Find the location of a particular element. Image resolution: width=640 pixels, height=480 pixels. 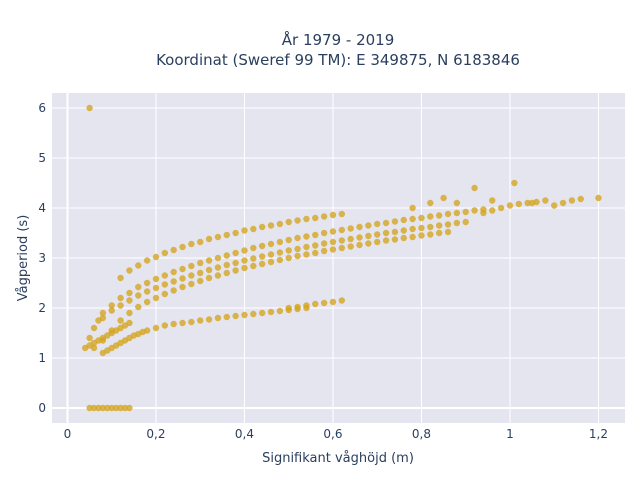

x-tick-labels: 0 0,2 0,4 0,6 0,8 1 1,2 is located at coordinates (336, 434).